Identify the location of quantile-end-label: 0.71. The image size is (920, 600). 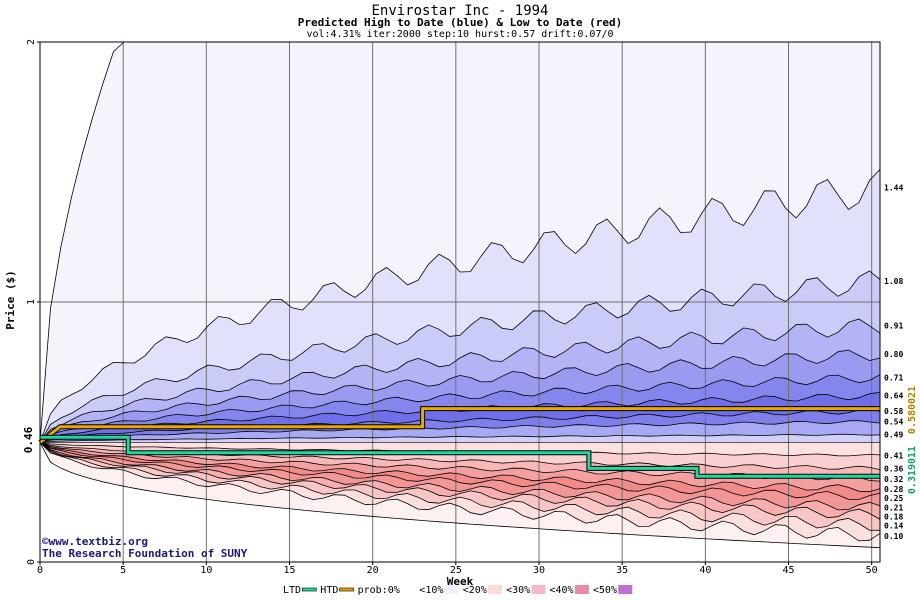
(893, 377).